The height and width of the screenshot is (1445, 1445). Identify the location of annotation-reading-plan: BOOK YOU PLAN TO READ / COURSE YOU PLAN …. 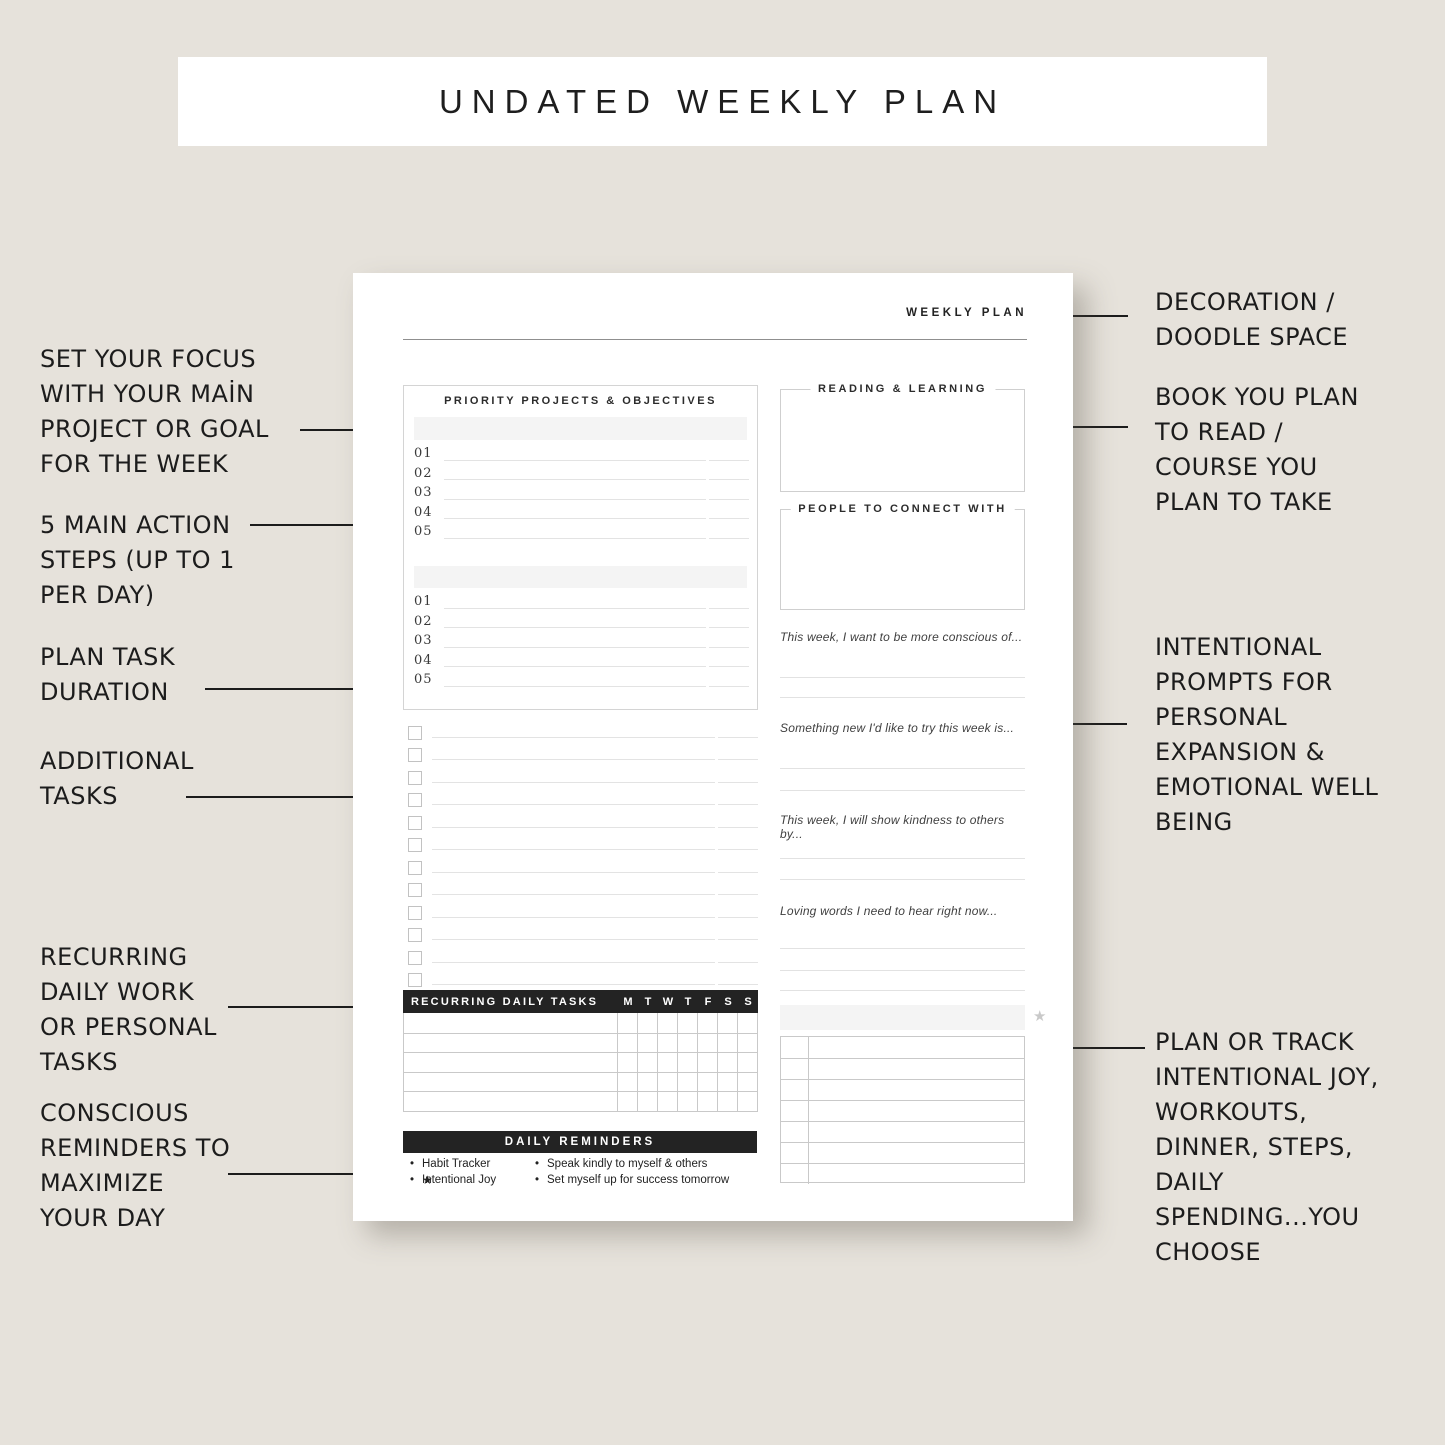
(1257, 449).